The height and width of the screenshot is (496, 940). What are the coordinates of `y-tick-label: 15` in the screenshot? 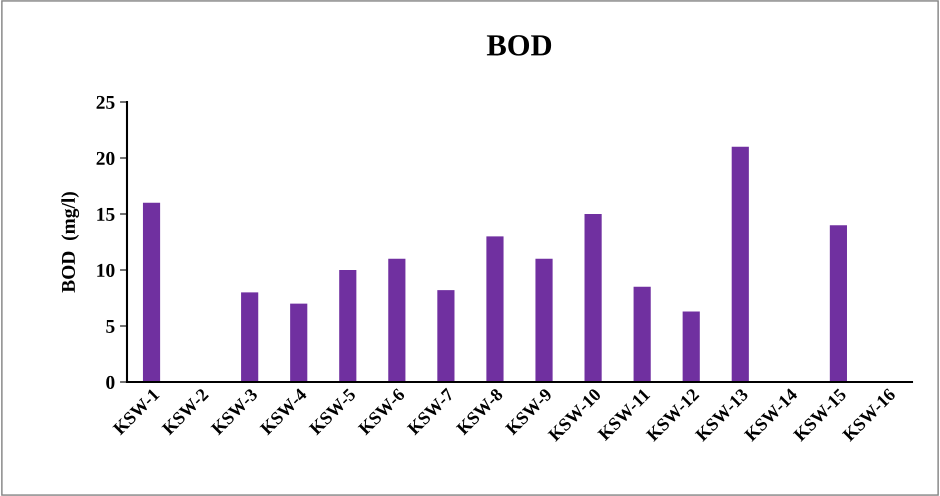 It's located at (105, 214).